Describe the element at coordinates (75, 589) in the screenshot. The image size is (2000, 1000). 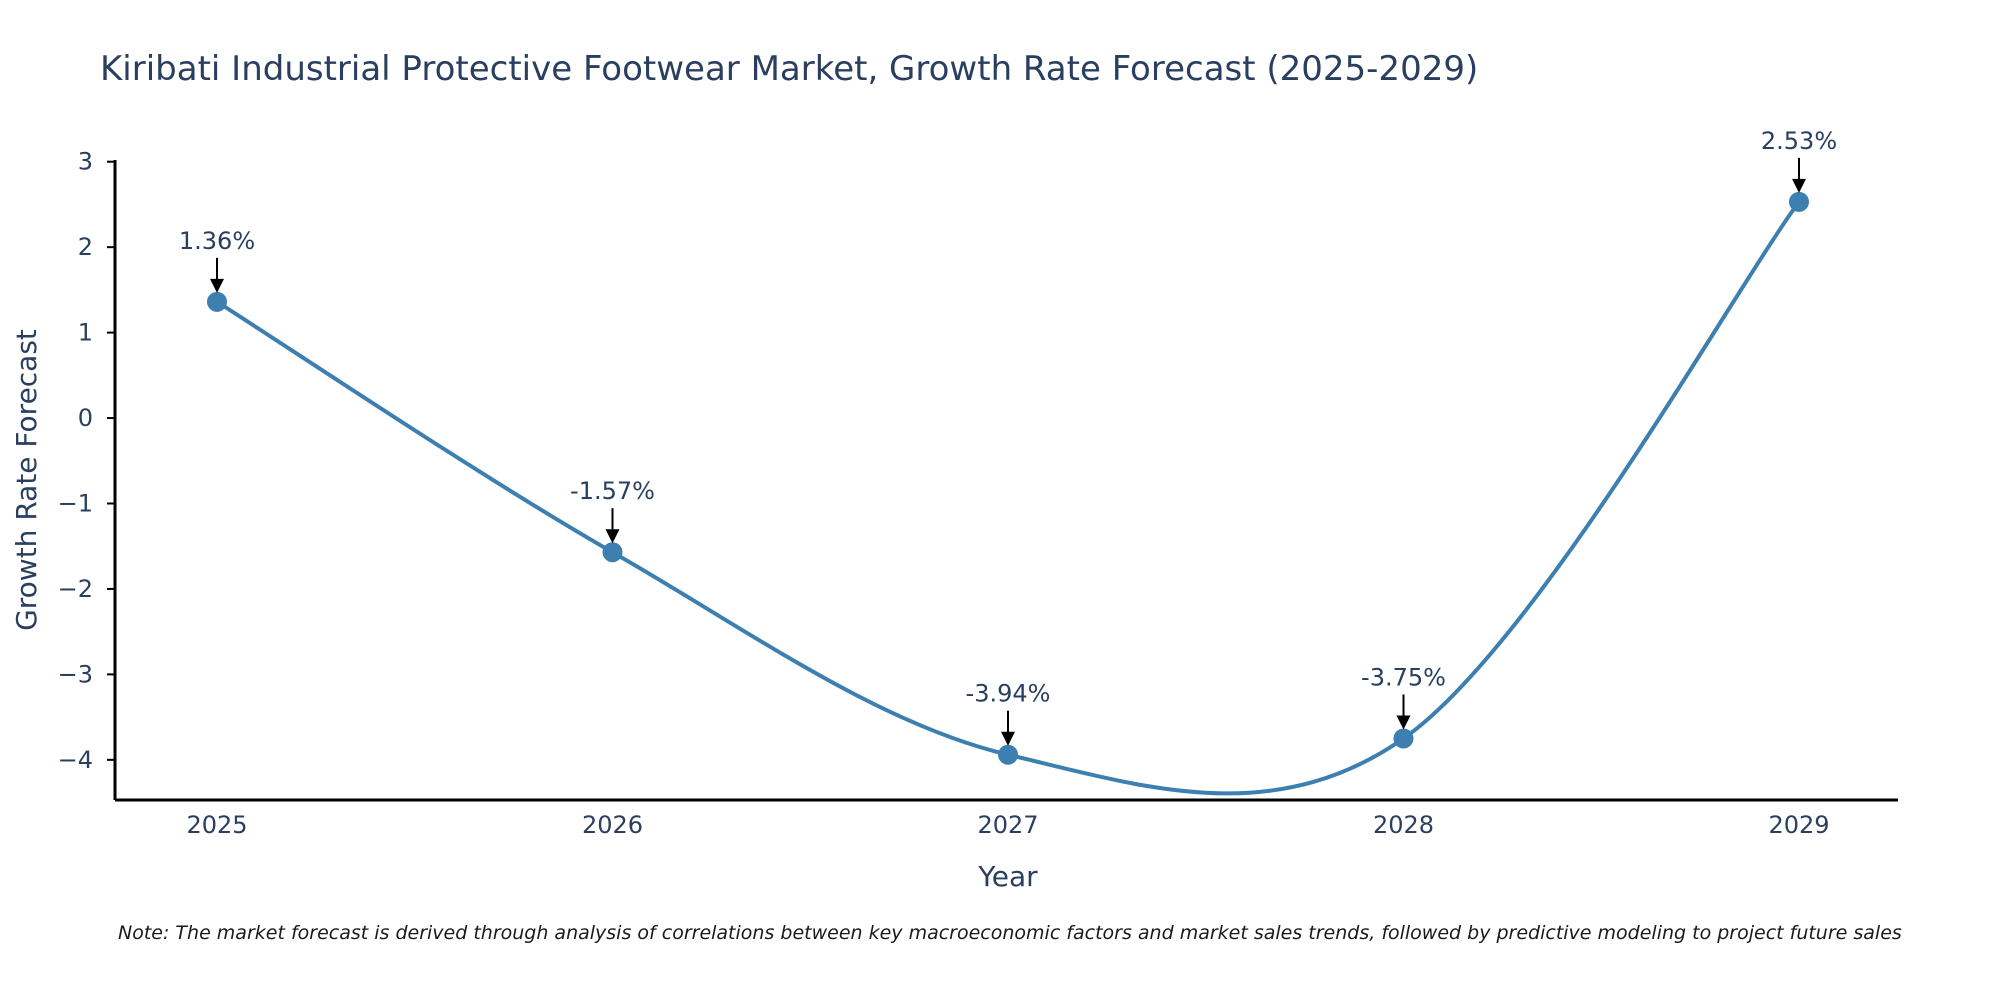
I see `y-tick-label: −2` at that location.